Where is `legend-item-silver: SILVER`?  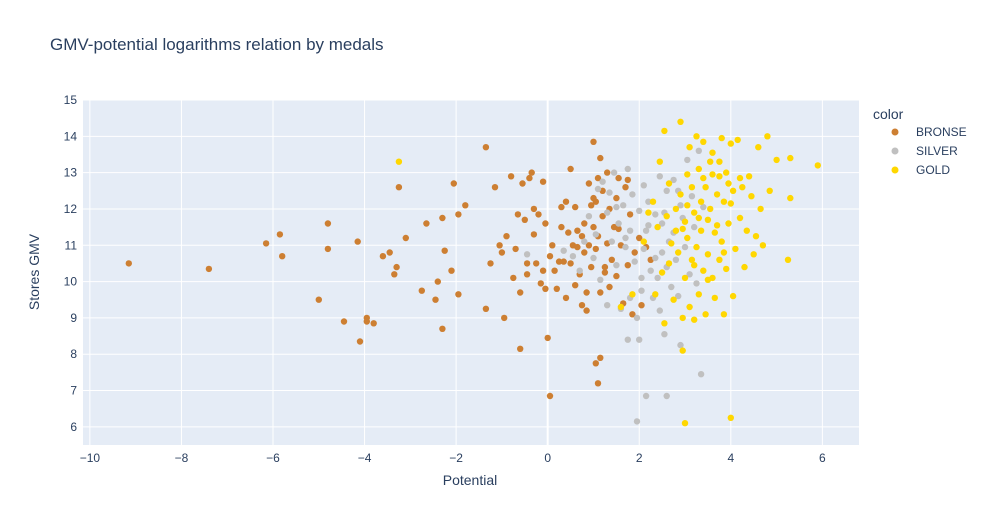
legend-item-silver: SILVER is located at coordinates (925, 151).